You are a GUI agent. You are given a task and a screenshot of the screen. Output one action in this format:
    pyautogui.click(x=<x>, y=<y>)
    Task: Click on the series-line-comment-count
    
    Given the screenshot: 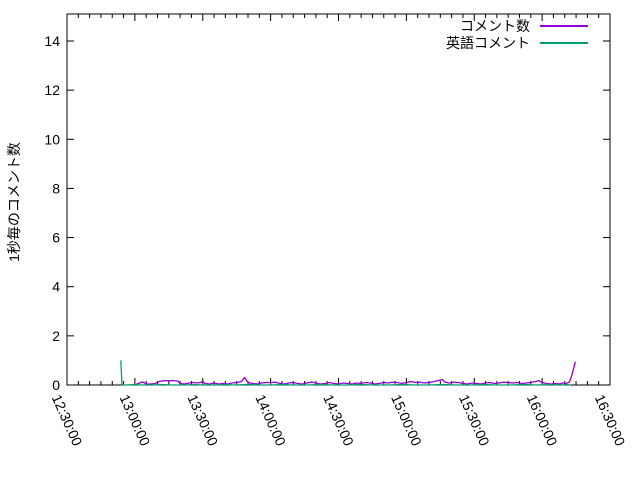 What is the action you would take?
    pyautogui.click(x=356, y=373)
    